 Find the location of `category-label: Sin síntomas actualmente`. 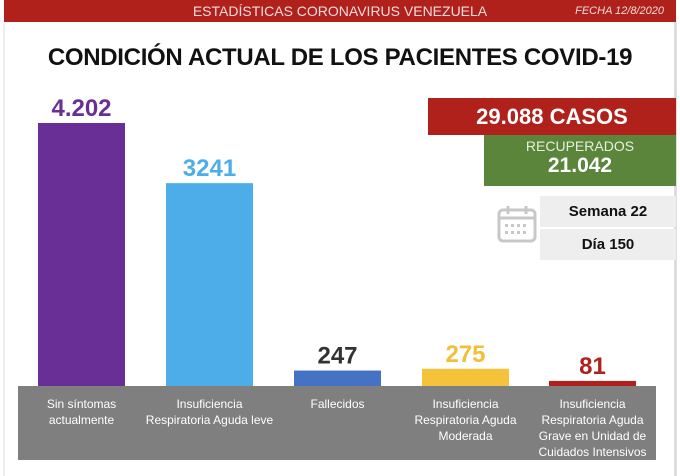

category-label: Sin síntomas actualmente is located at coordinates (81, 412).